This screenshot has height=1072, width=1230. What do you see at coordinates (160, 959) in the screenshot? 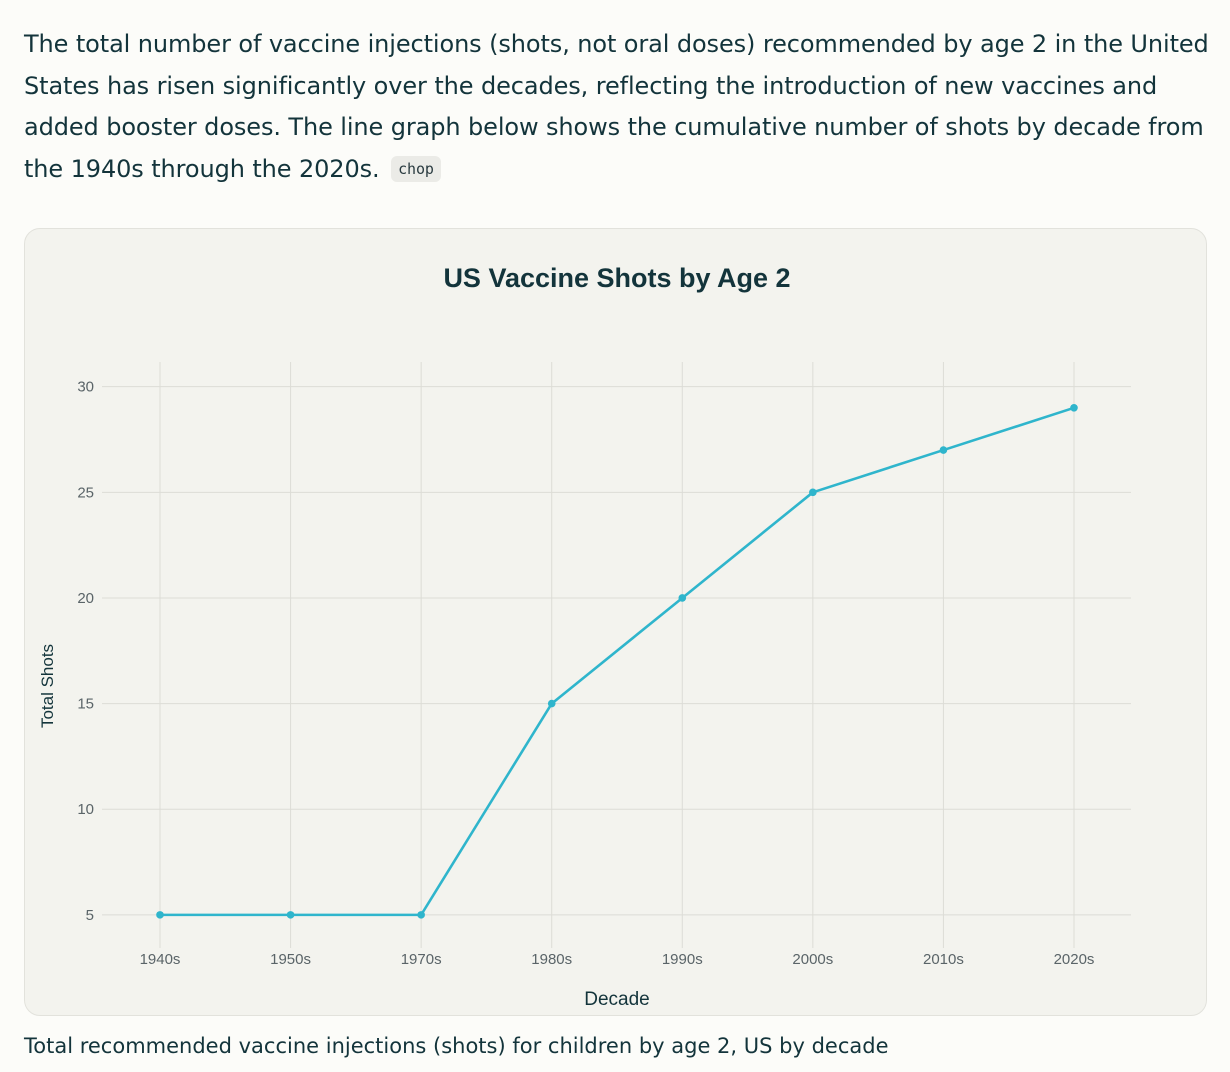
I see `x-tick-label: 1940s` at bounding box center [160, 959].